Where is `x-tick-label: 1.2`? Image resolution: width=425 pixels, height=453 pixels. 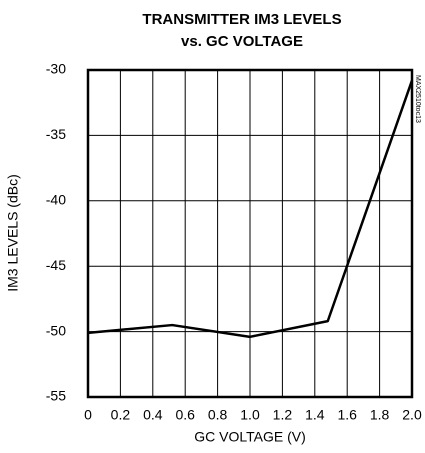 x-tick-label: 1.2 is located at coordinates (283, 415).